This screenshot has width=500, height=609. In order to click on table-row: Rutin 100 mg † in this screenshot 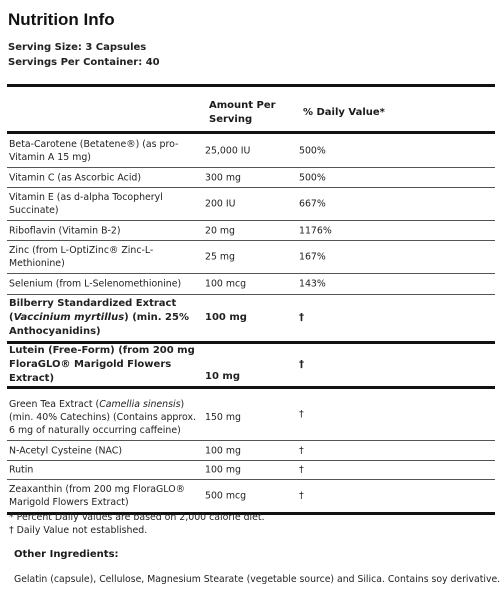, I will do `click(251, 470)`.